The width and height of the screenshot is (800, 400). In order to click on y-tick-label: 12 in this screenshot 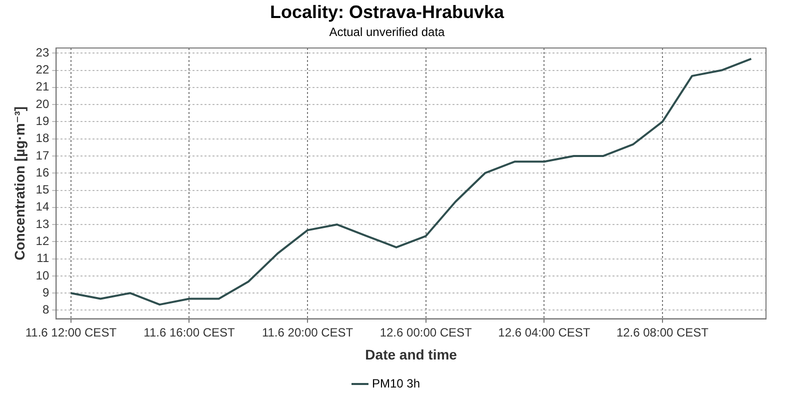, I will do `click(43, 241)`.